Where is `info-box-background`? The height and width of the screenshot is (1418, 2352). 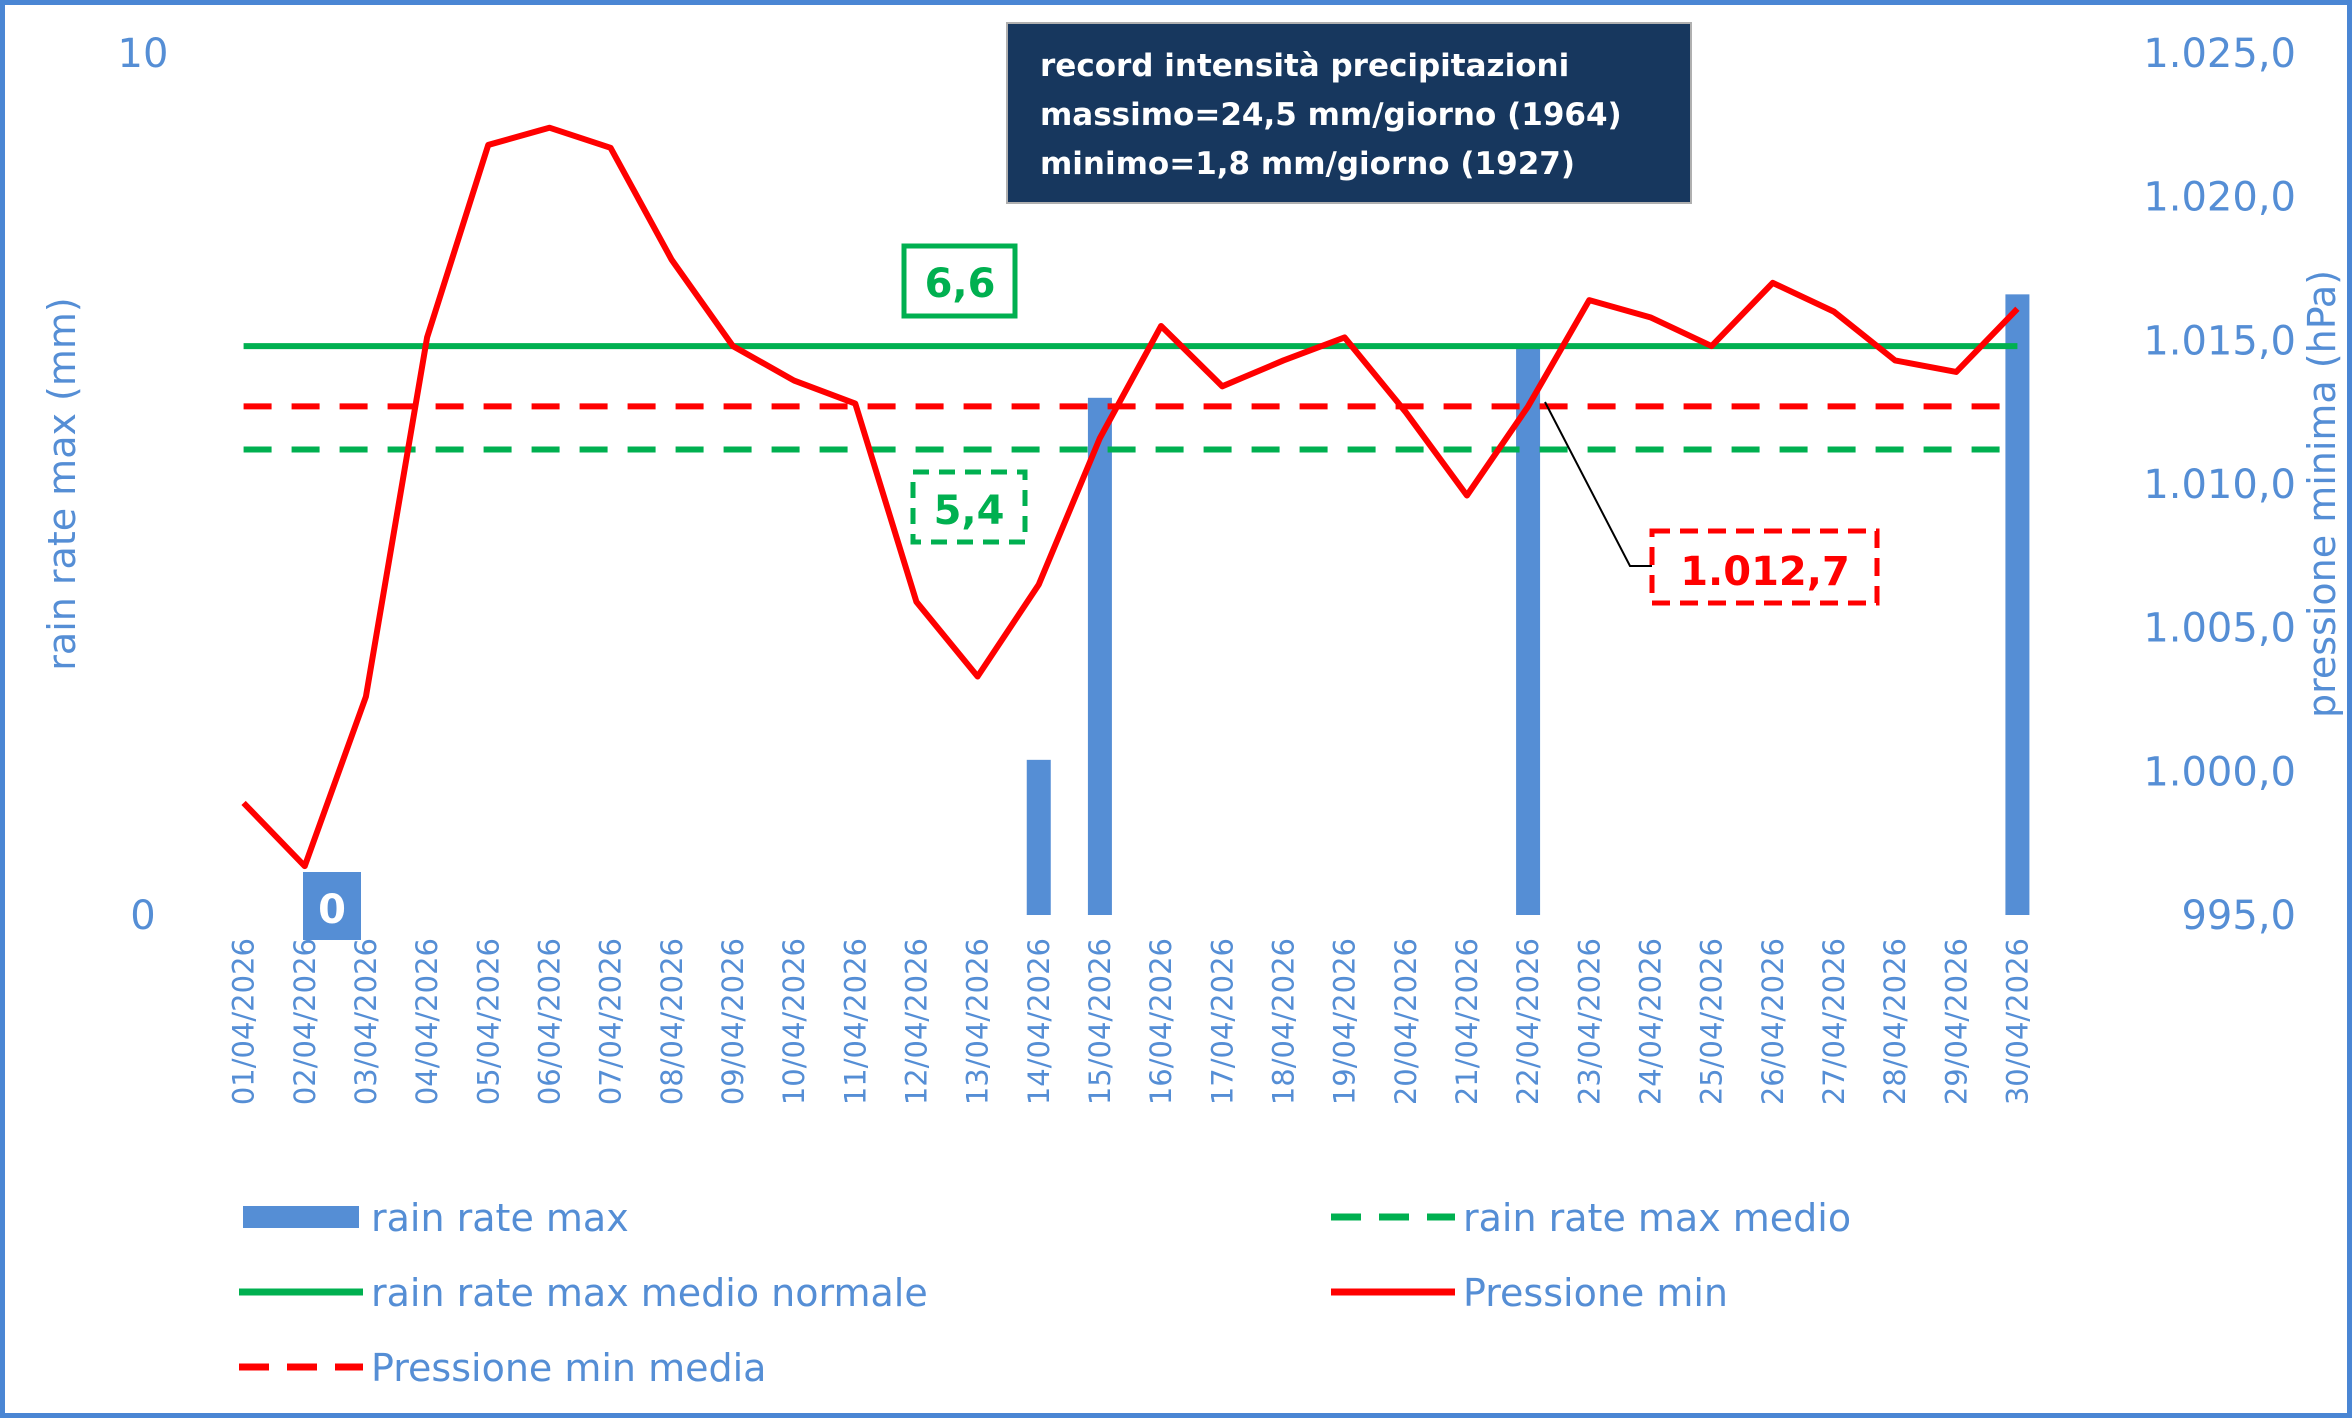
info-box-background is located at coordinates (1349, 113).